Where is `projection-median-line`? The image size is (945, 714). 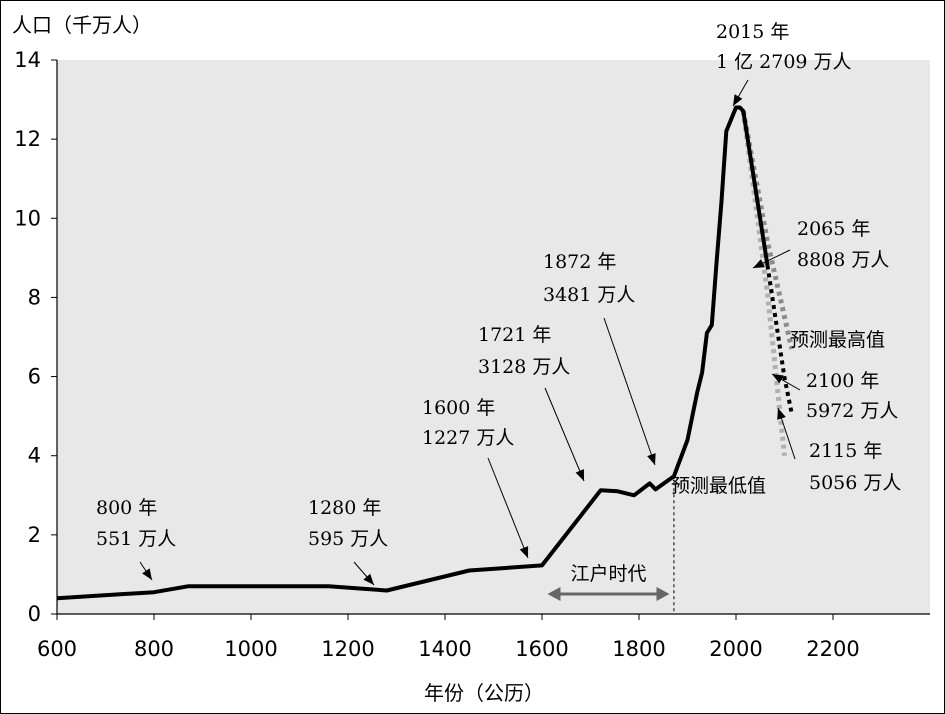
projection-median-line is located at coordinates (779, 340).